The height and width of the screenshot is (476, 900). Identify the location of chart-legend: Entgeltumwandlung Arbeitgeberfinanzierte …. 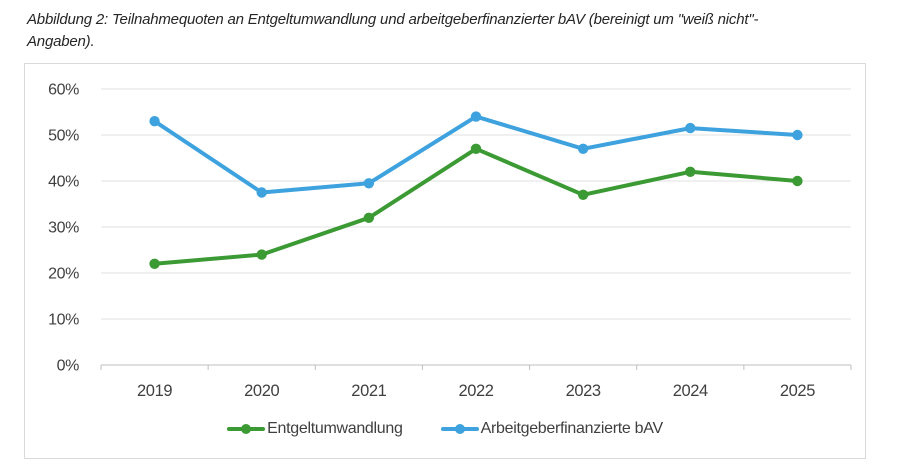
(445, 429).